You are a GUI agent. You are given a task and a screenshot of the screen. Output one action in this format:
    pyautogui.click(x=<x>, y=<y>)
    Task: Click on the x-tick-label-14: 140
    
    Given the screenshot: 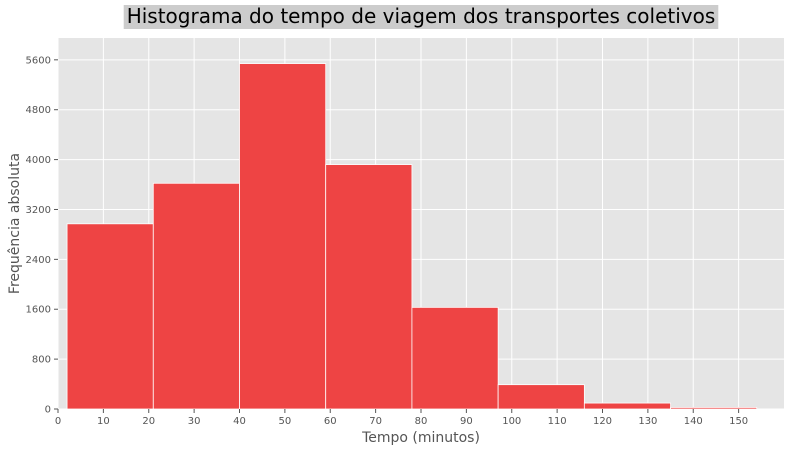 What is the action you would take?
    pyautogui.click(x=693, y=421)
    